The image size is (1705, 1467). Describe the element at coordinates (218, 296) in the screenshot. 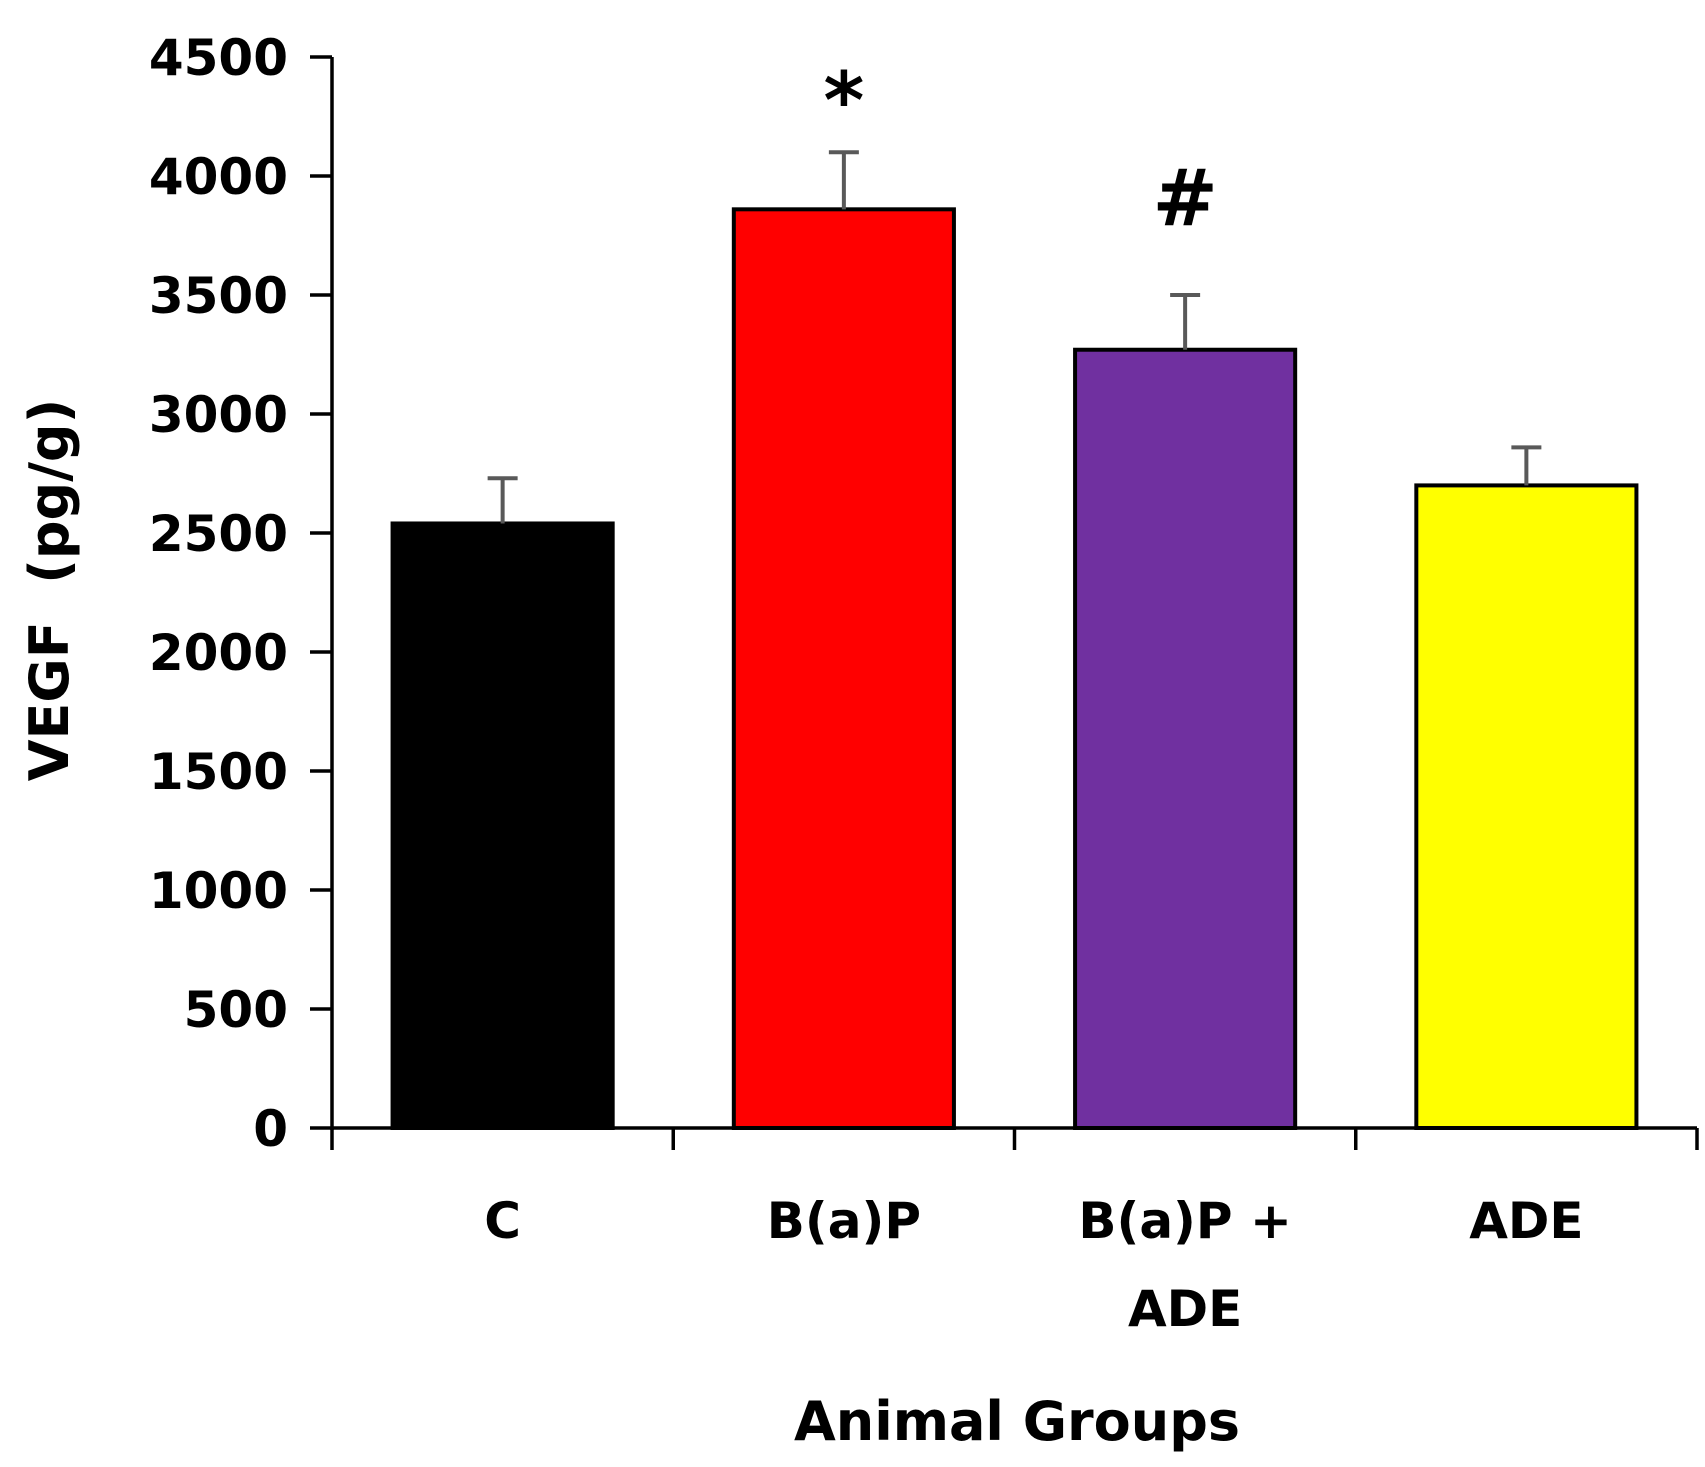

I see `y-tick-label: 3500` at that location.